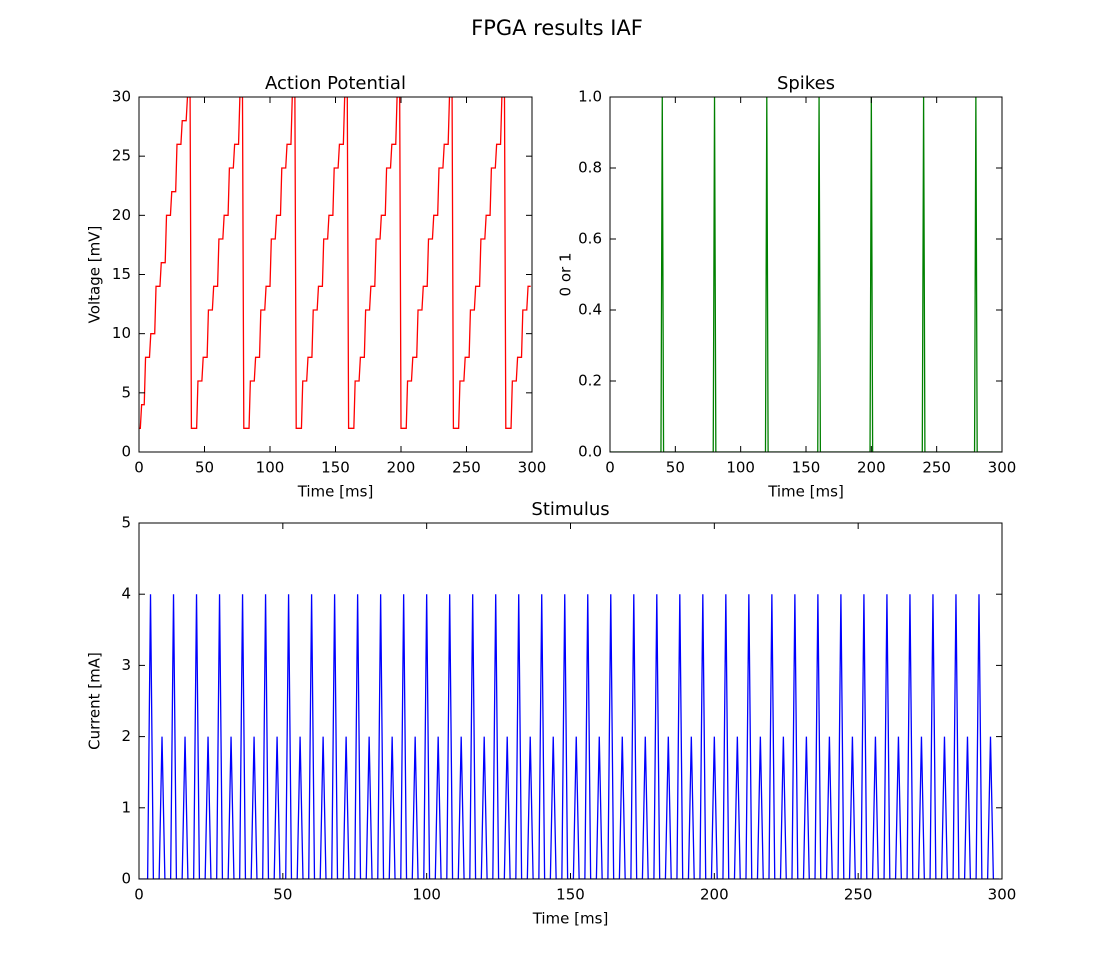  I want to click on data-line, so click(335, 263).